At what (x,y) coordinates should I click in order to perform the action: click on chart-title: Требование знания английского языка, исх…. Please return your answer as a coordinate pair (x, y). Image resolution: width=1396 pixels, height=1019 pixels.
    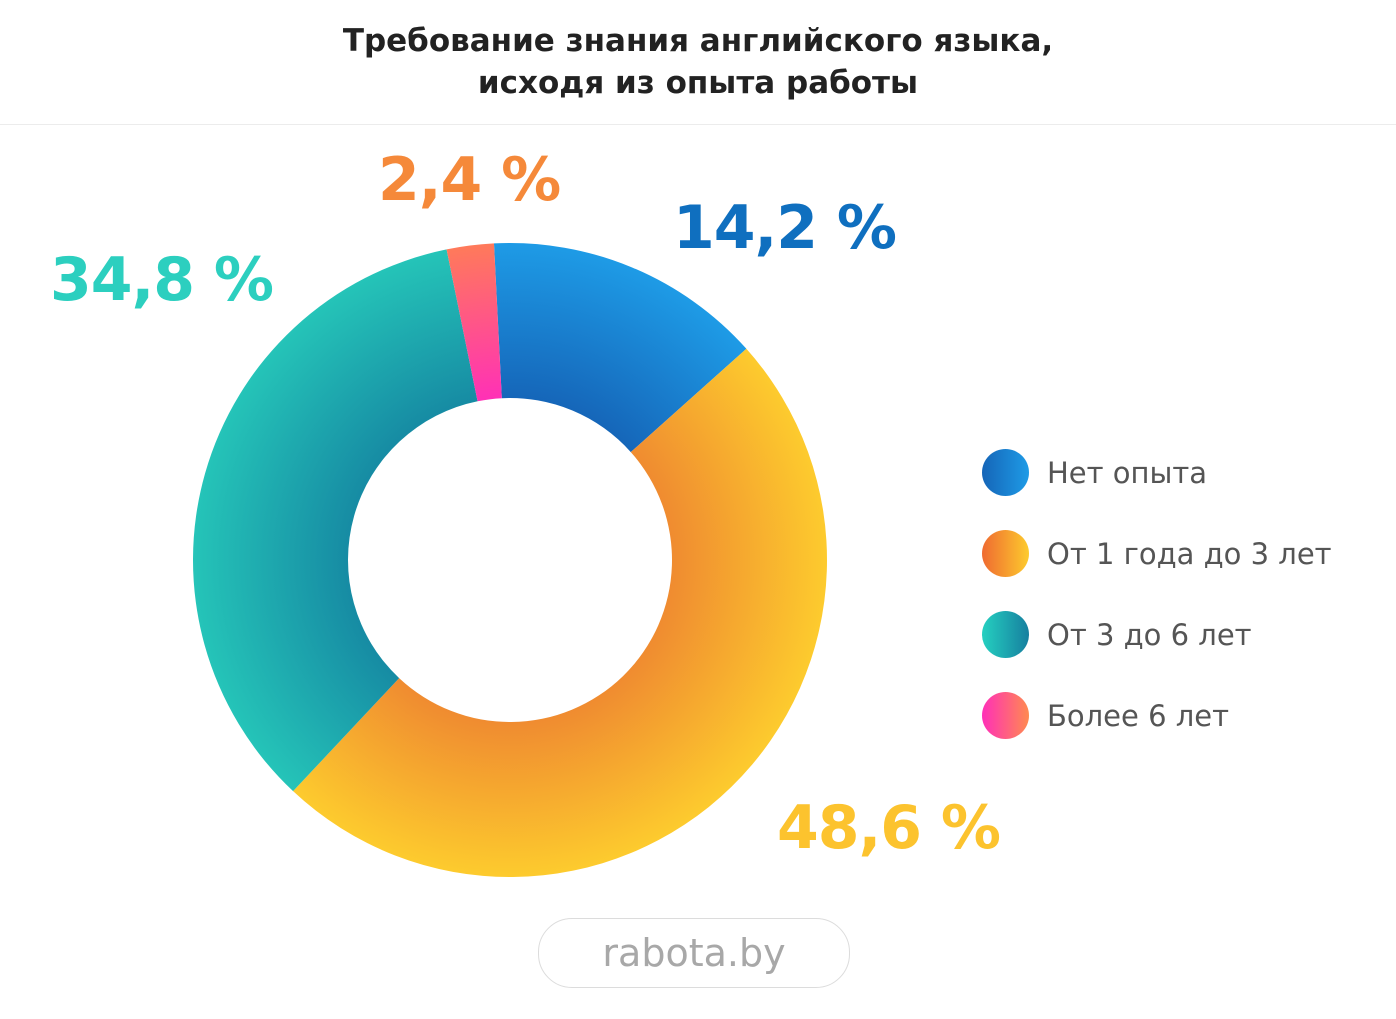
    Looking at the image, I should click on (698, 62).